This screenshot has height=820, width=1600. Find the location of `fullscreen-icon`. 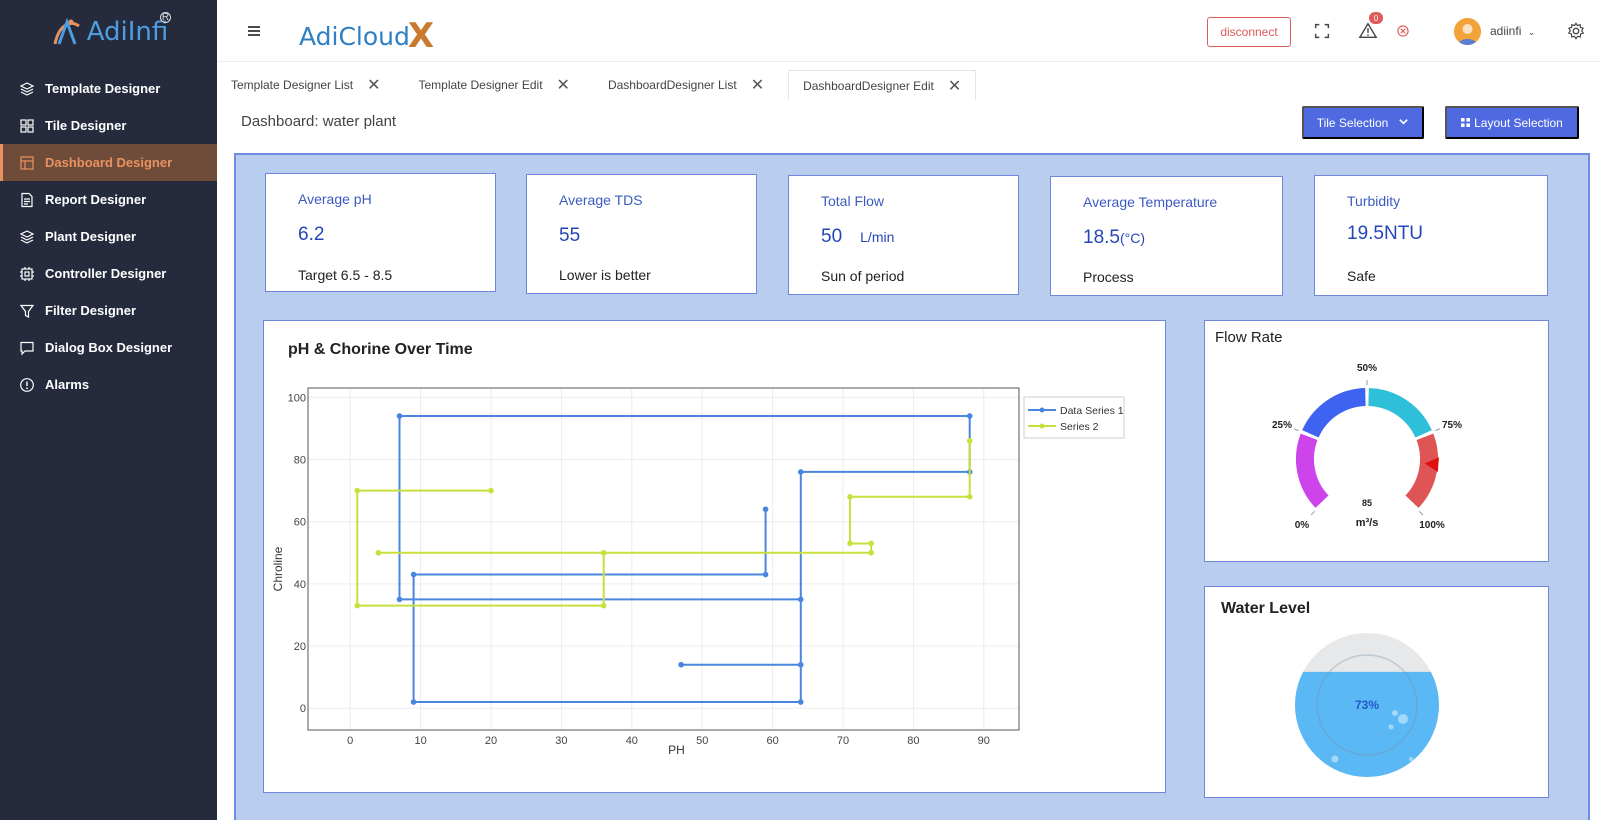

fullscreen-icon is located at coordinates (1322, 31).